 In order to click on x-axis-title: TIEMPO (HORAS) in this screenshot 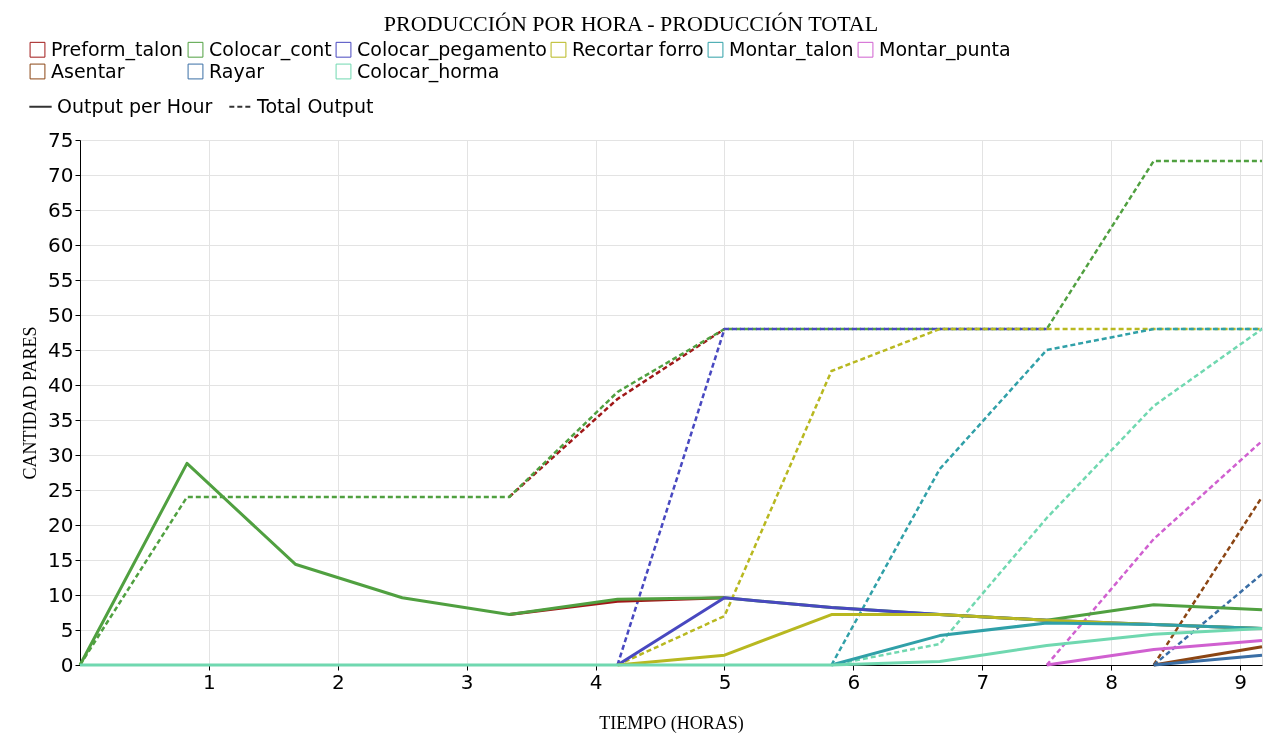, I will do `click(671, 723)`.